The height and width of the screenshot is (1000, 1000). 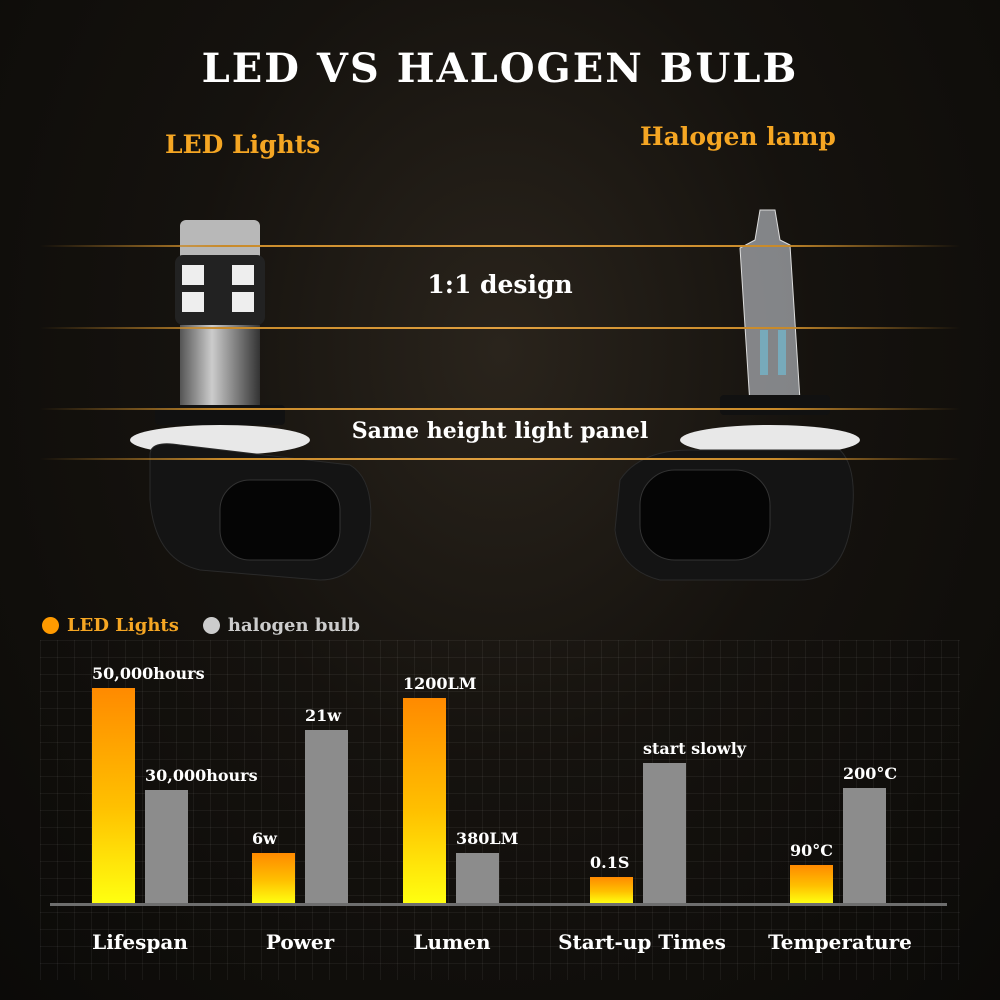 I want to click on halogen-value-label: 380LM, so click(x=487, y=838).